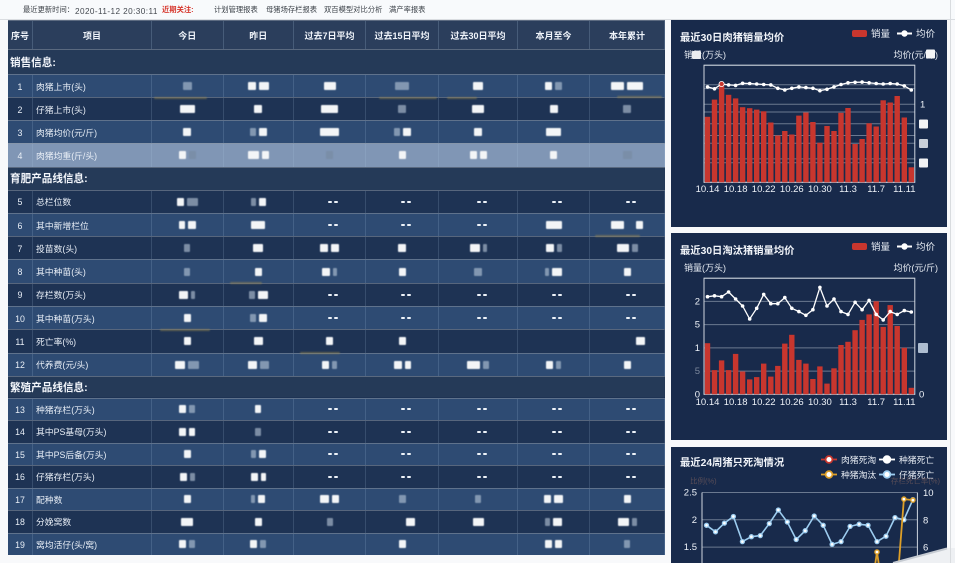  What do you see at coordinates (858, 474) in the screenshot?
I see `svg-text: 种猪淘汰` at bounding box center [858, 474].